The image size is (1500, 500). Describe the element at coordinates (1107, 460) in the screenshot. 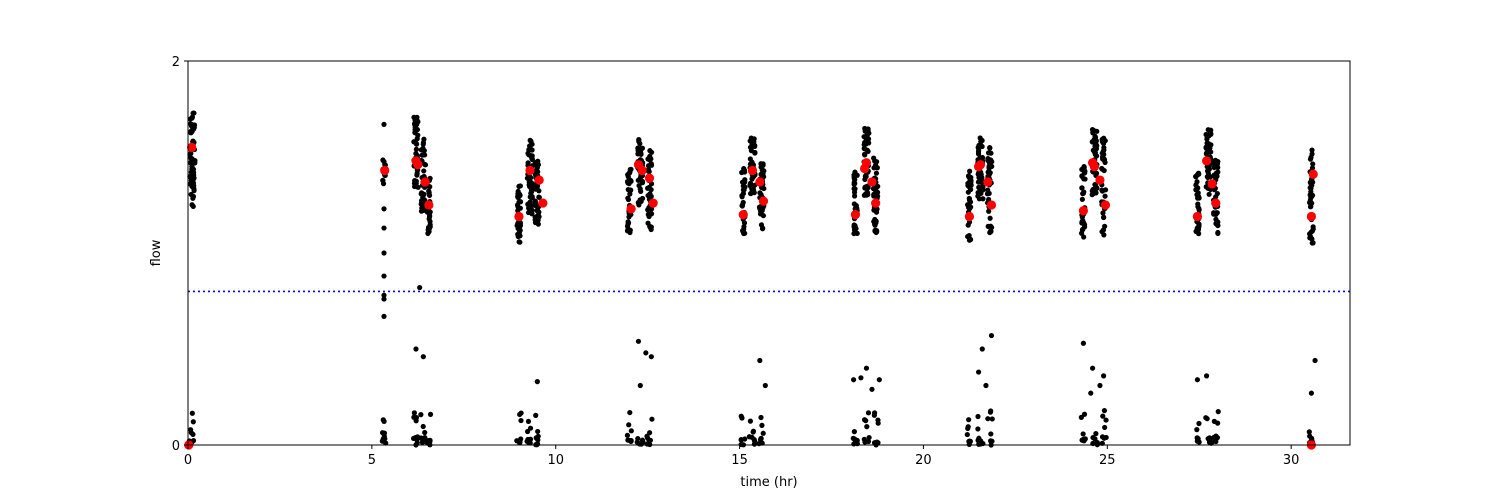

I see `x-tick-label: 25` at that location.